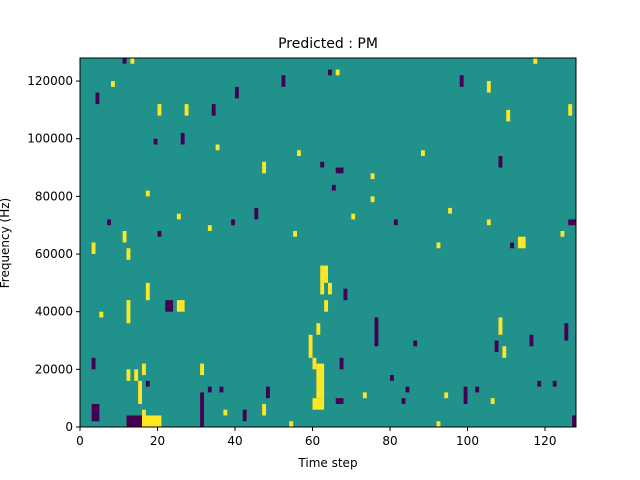 The height and width of the screenshot is (480, 640). I want to click on x-axis-label: Time step, so click(327, 463).